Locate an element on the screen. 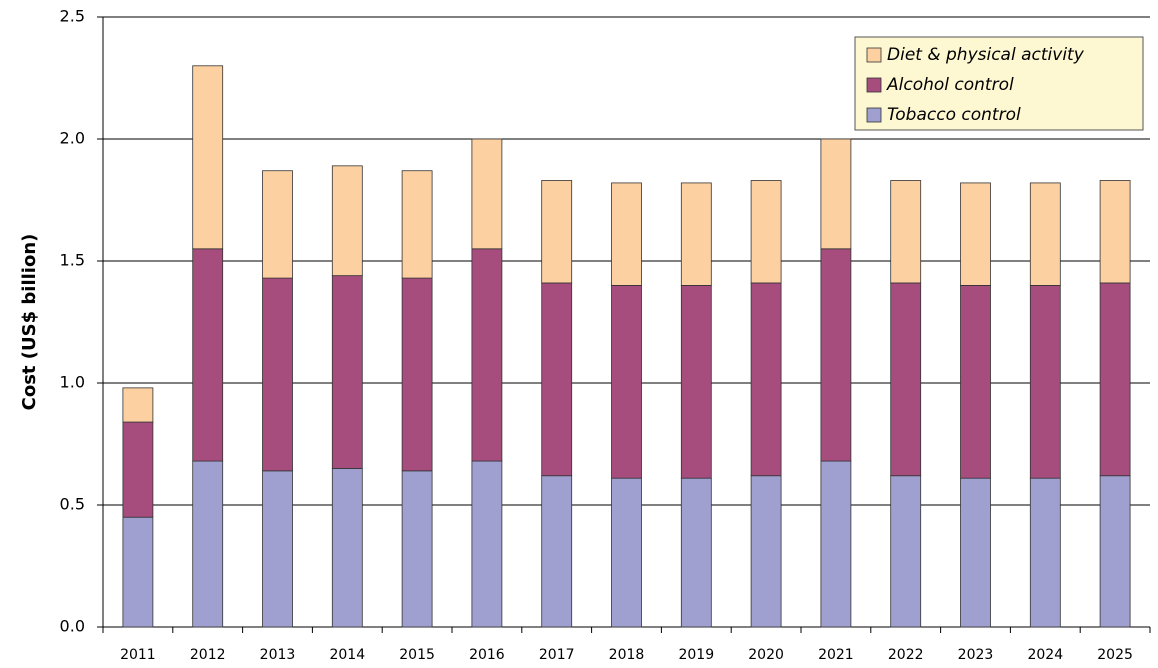  x-tick-label: 2023 is located at coordinates (976, 655).